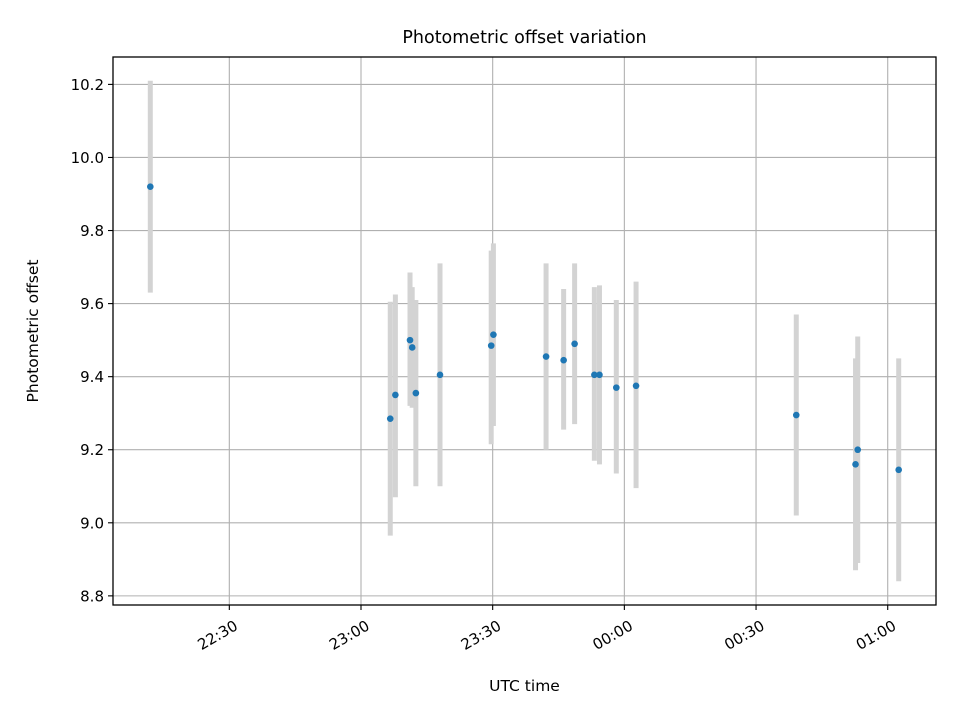  Describe the element at coordinates (92, 596) in the screenshot. I see `y-tick-label: 8.8` at that location.